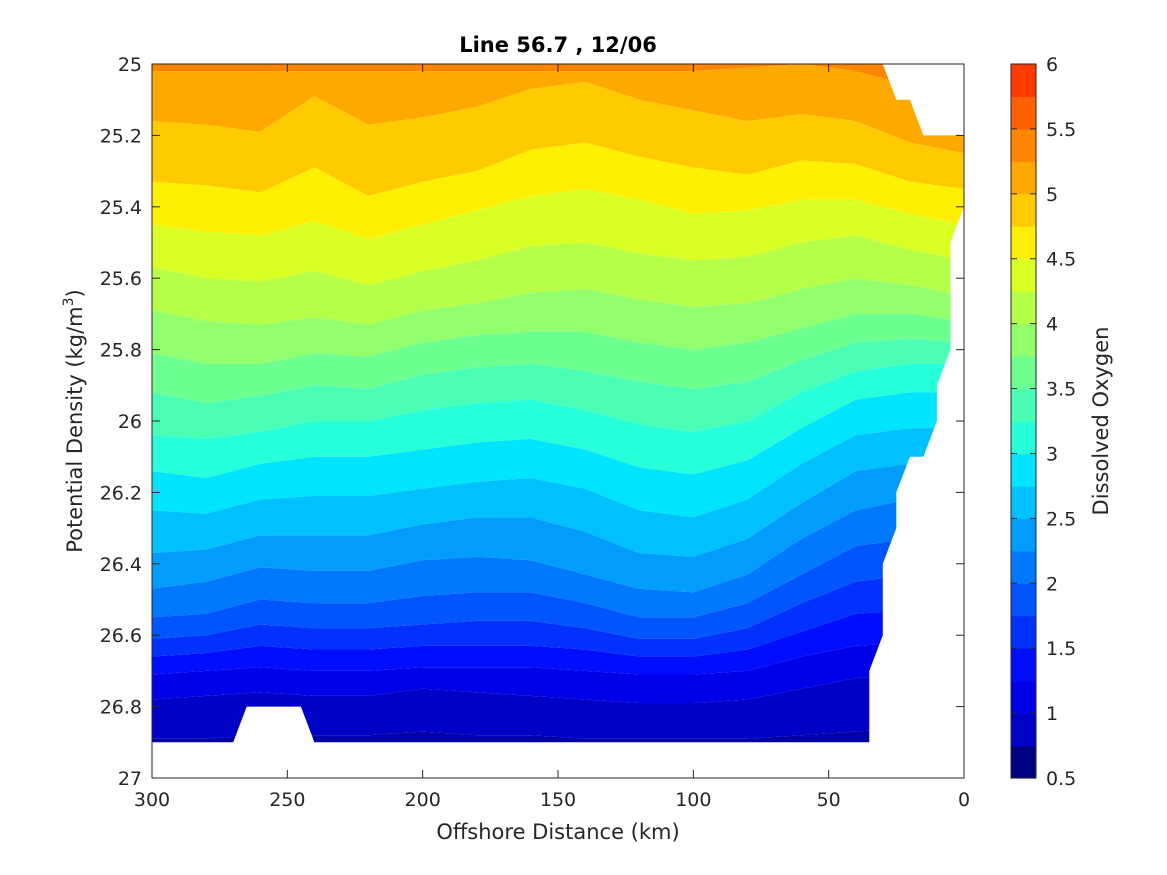  What do you see at coordinates (121, 636) in the screenshot?
I see `y-tick-label: 26.6` at bounding box center [121, 636].